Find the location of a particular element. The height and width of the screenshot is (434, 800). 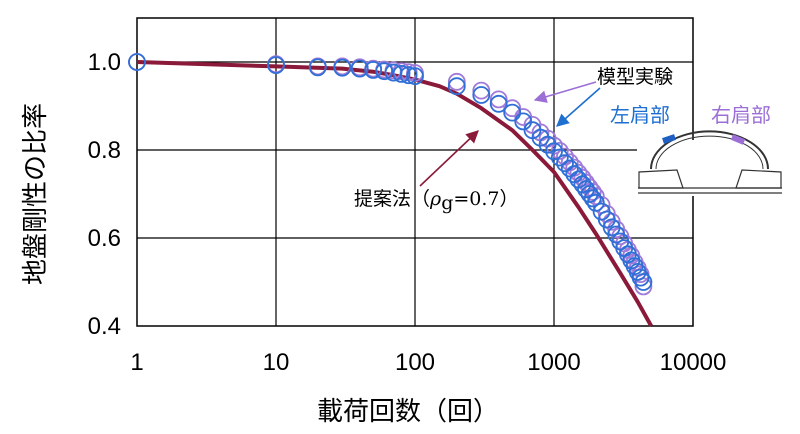

y-axis-title: 地盤剛性の比率 is located at coordinates (36, 194).